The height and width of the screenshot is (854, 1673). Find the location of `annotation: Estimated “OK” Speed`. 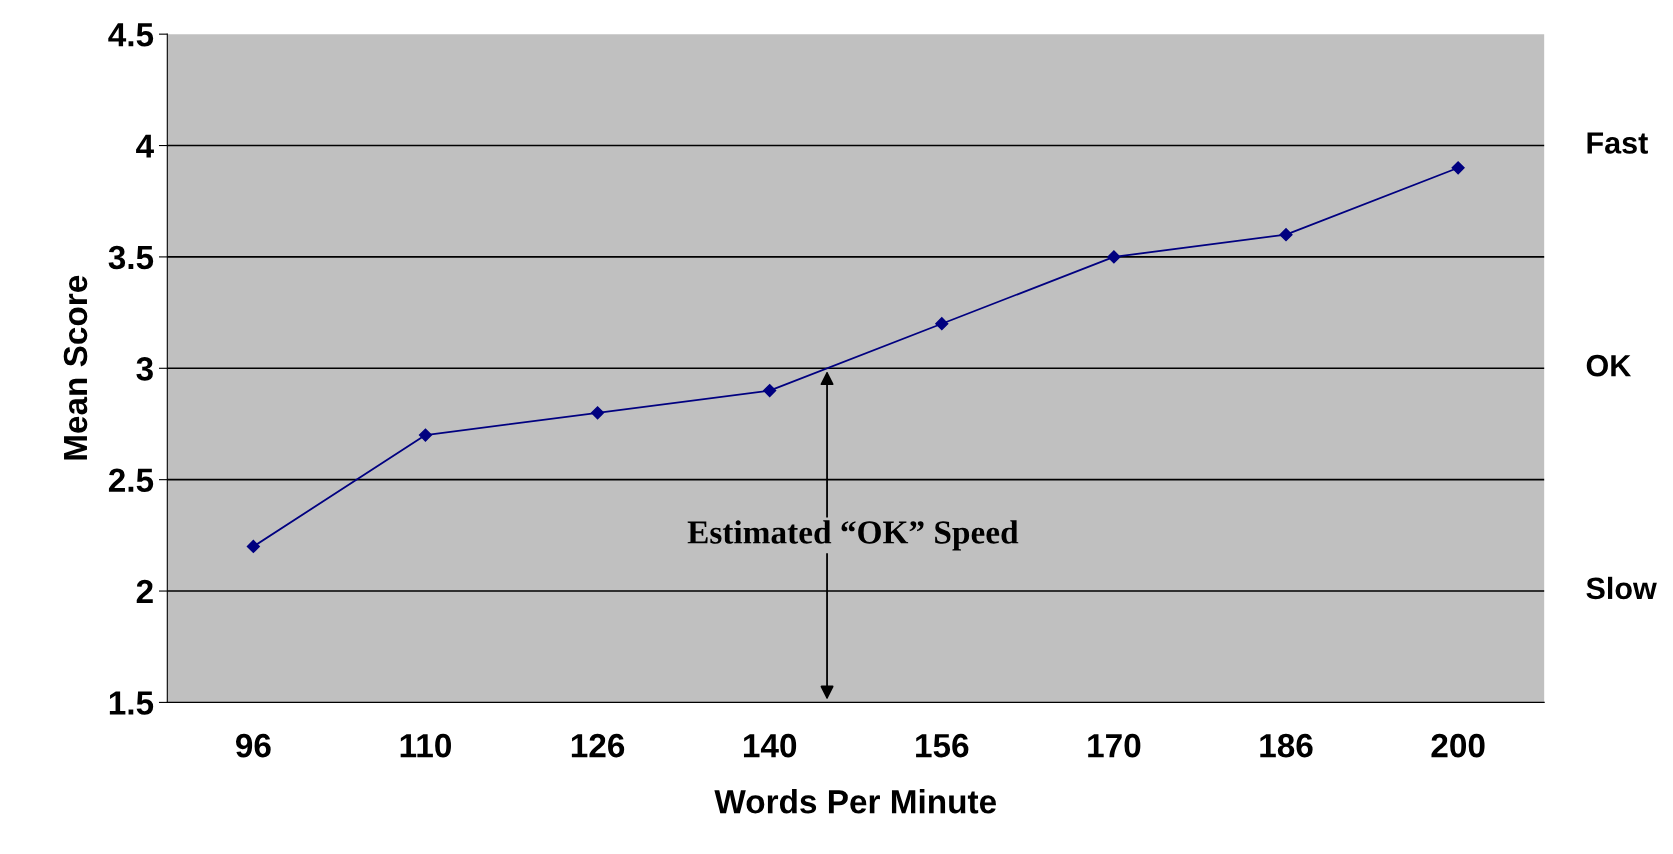

annotation: Estimated “OK” Speed is located at coordinates (853, 535).